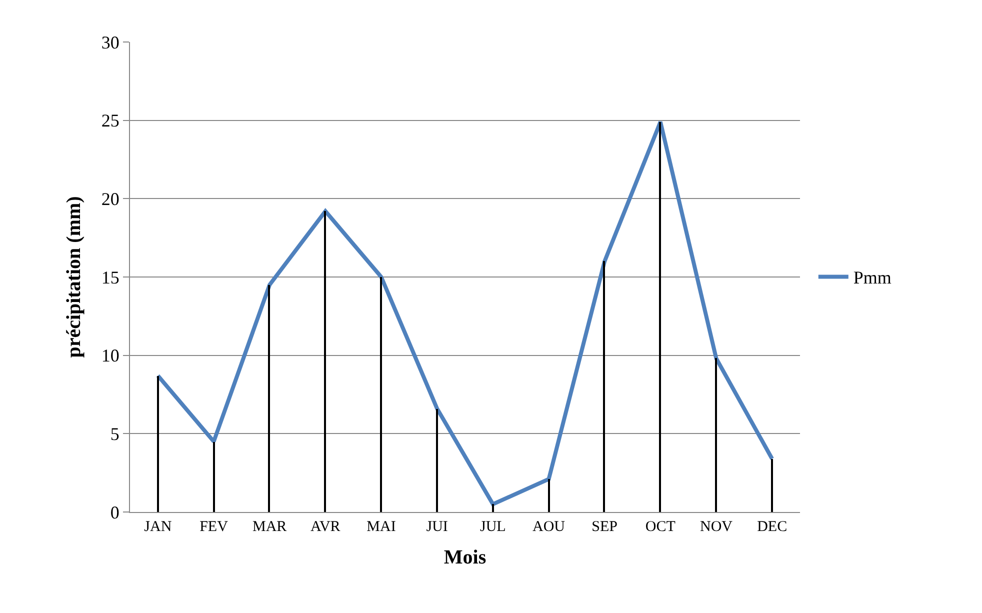  Describe the element at coordinates (437, 527) in the screenshot. I see `x-tick-label: JUI` at that location.